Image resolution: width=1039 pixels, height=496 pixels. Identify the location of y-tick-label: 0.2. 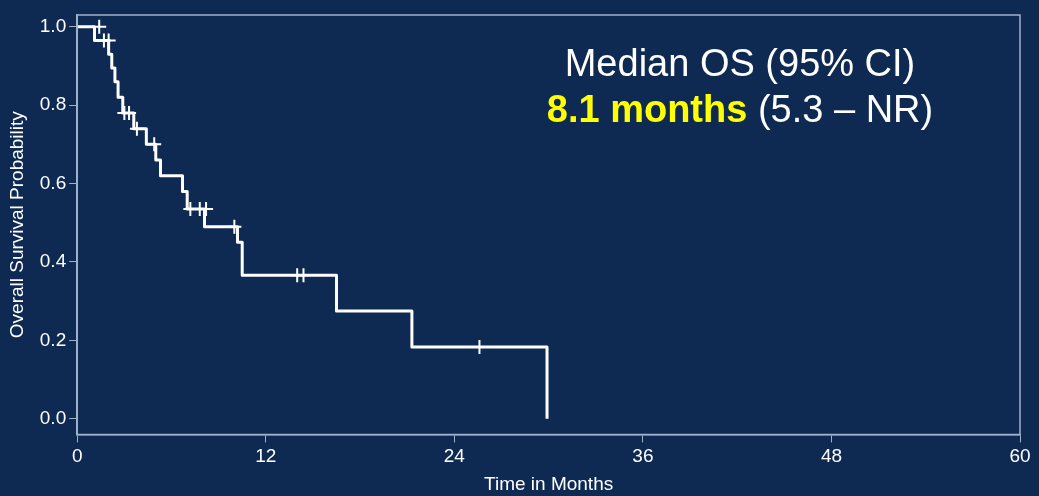
(53, 339).